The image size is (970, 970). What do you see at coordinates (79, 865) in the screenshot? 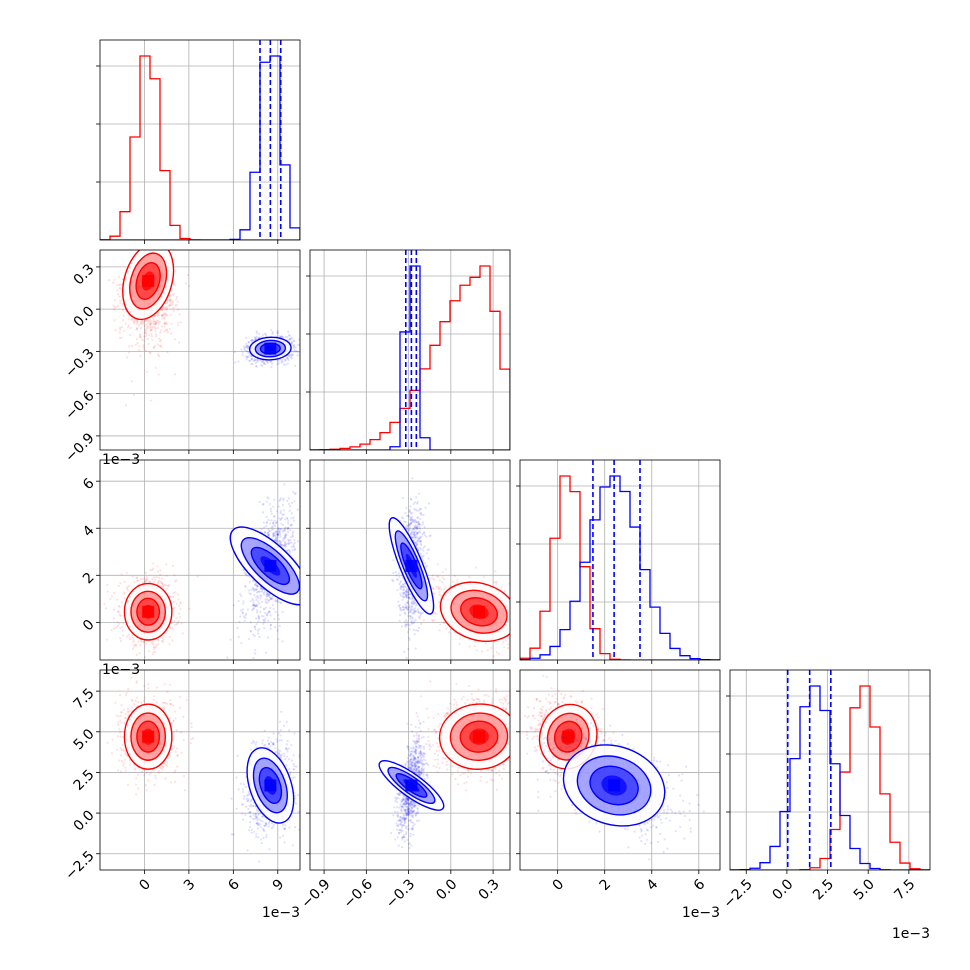
I see `y-tick-label: −2.5` at bounding box center [79, 865].